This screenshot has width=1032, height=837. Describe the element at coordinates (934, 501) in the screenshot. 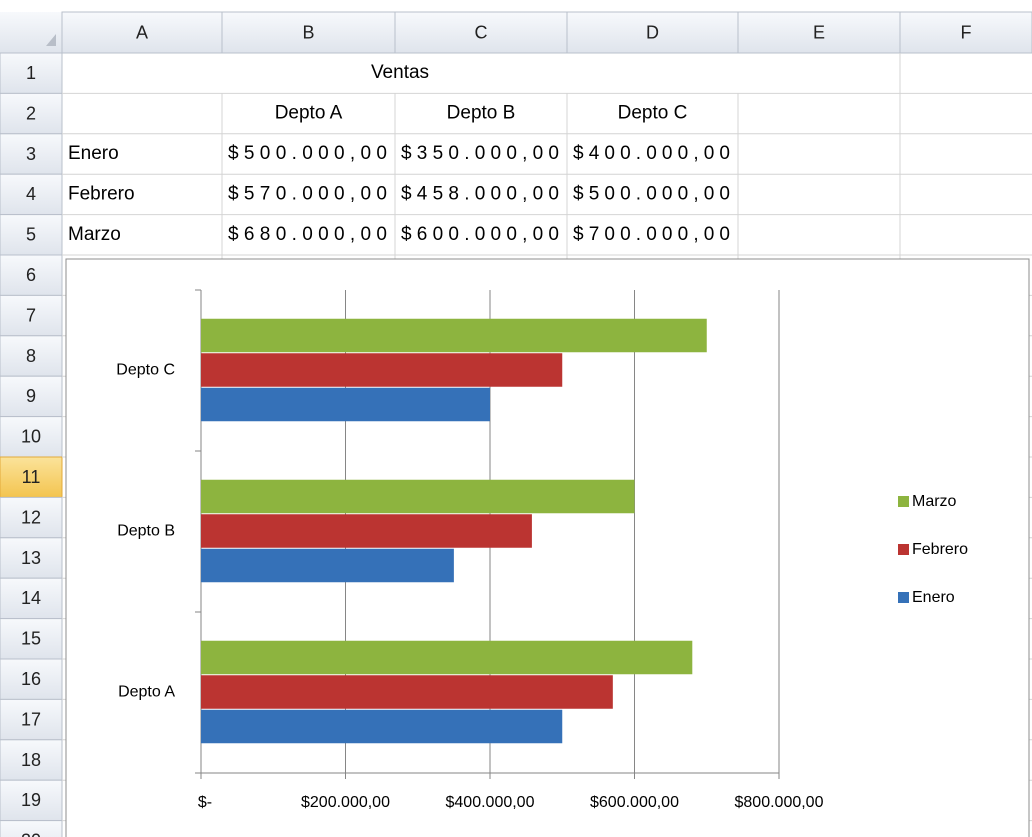

I see `legend-label: Marzo` at that location.